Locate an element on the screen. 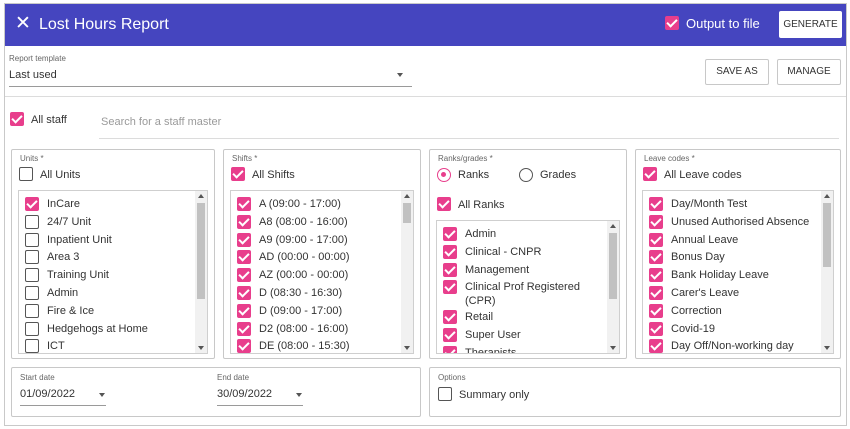 This screenshot has width=850, height=429. output-to-file-checkbox is located at coordinates (672, 23).